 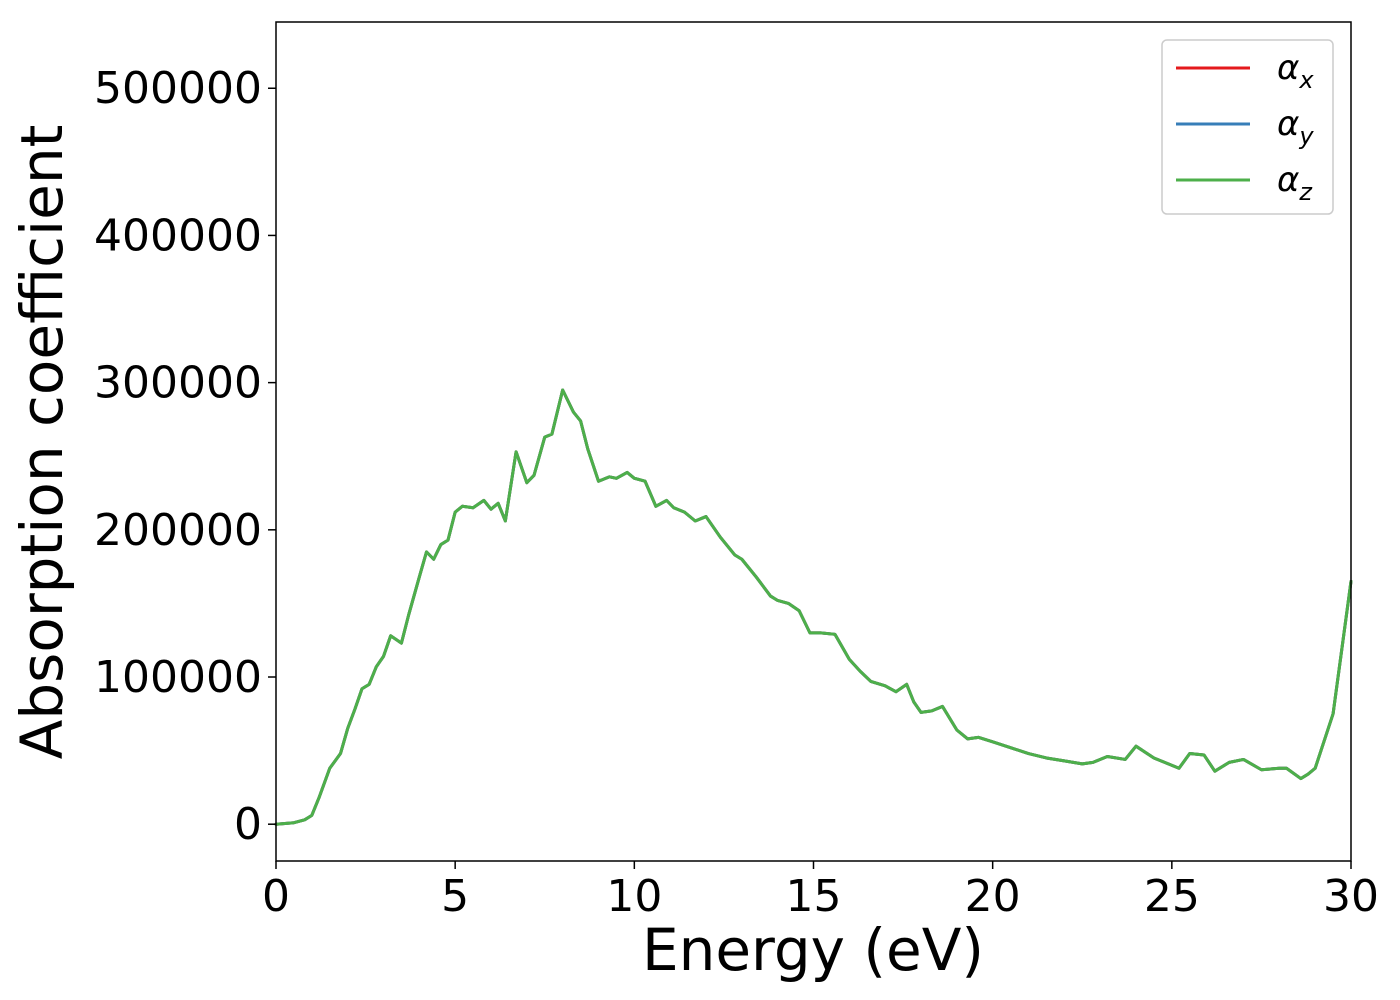 I want to click on y-axis-title: Absorption coefficient, so click(x=42, y=442).